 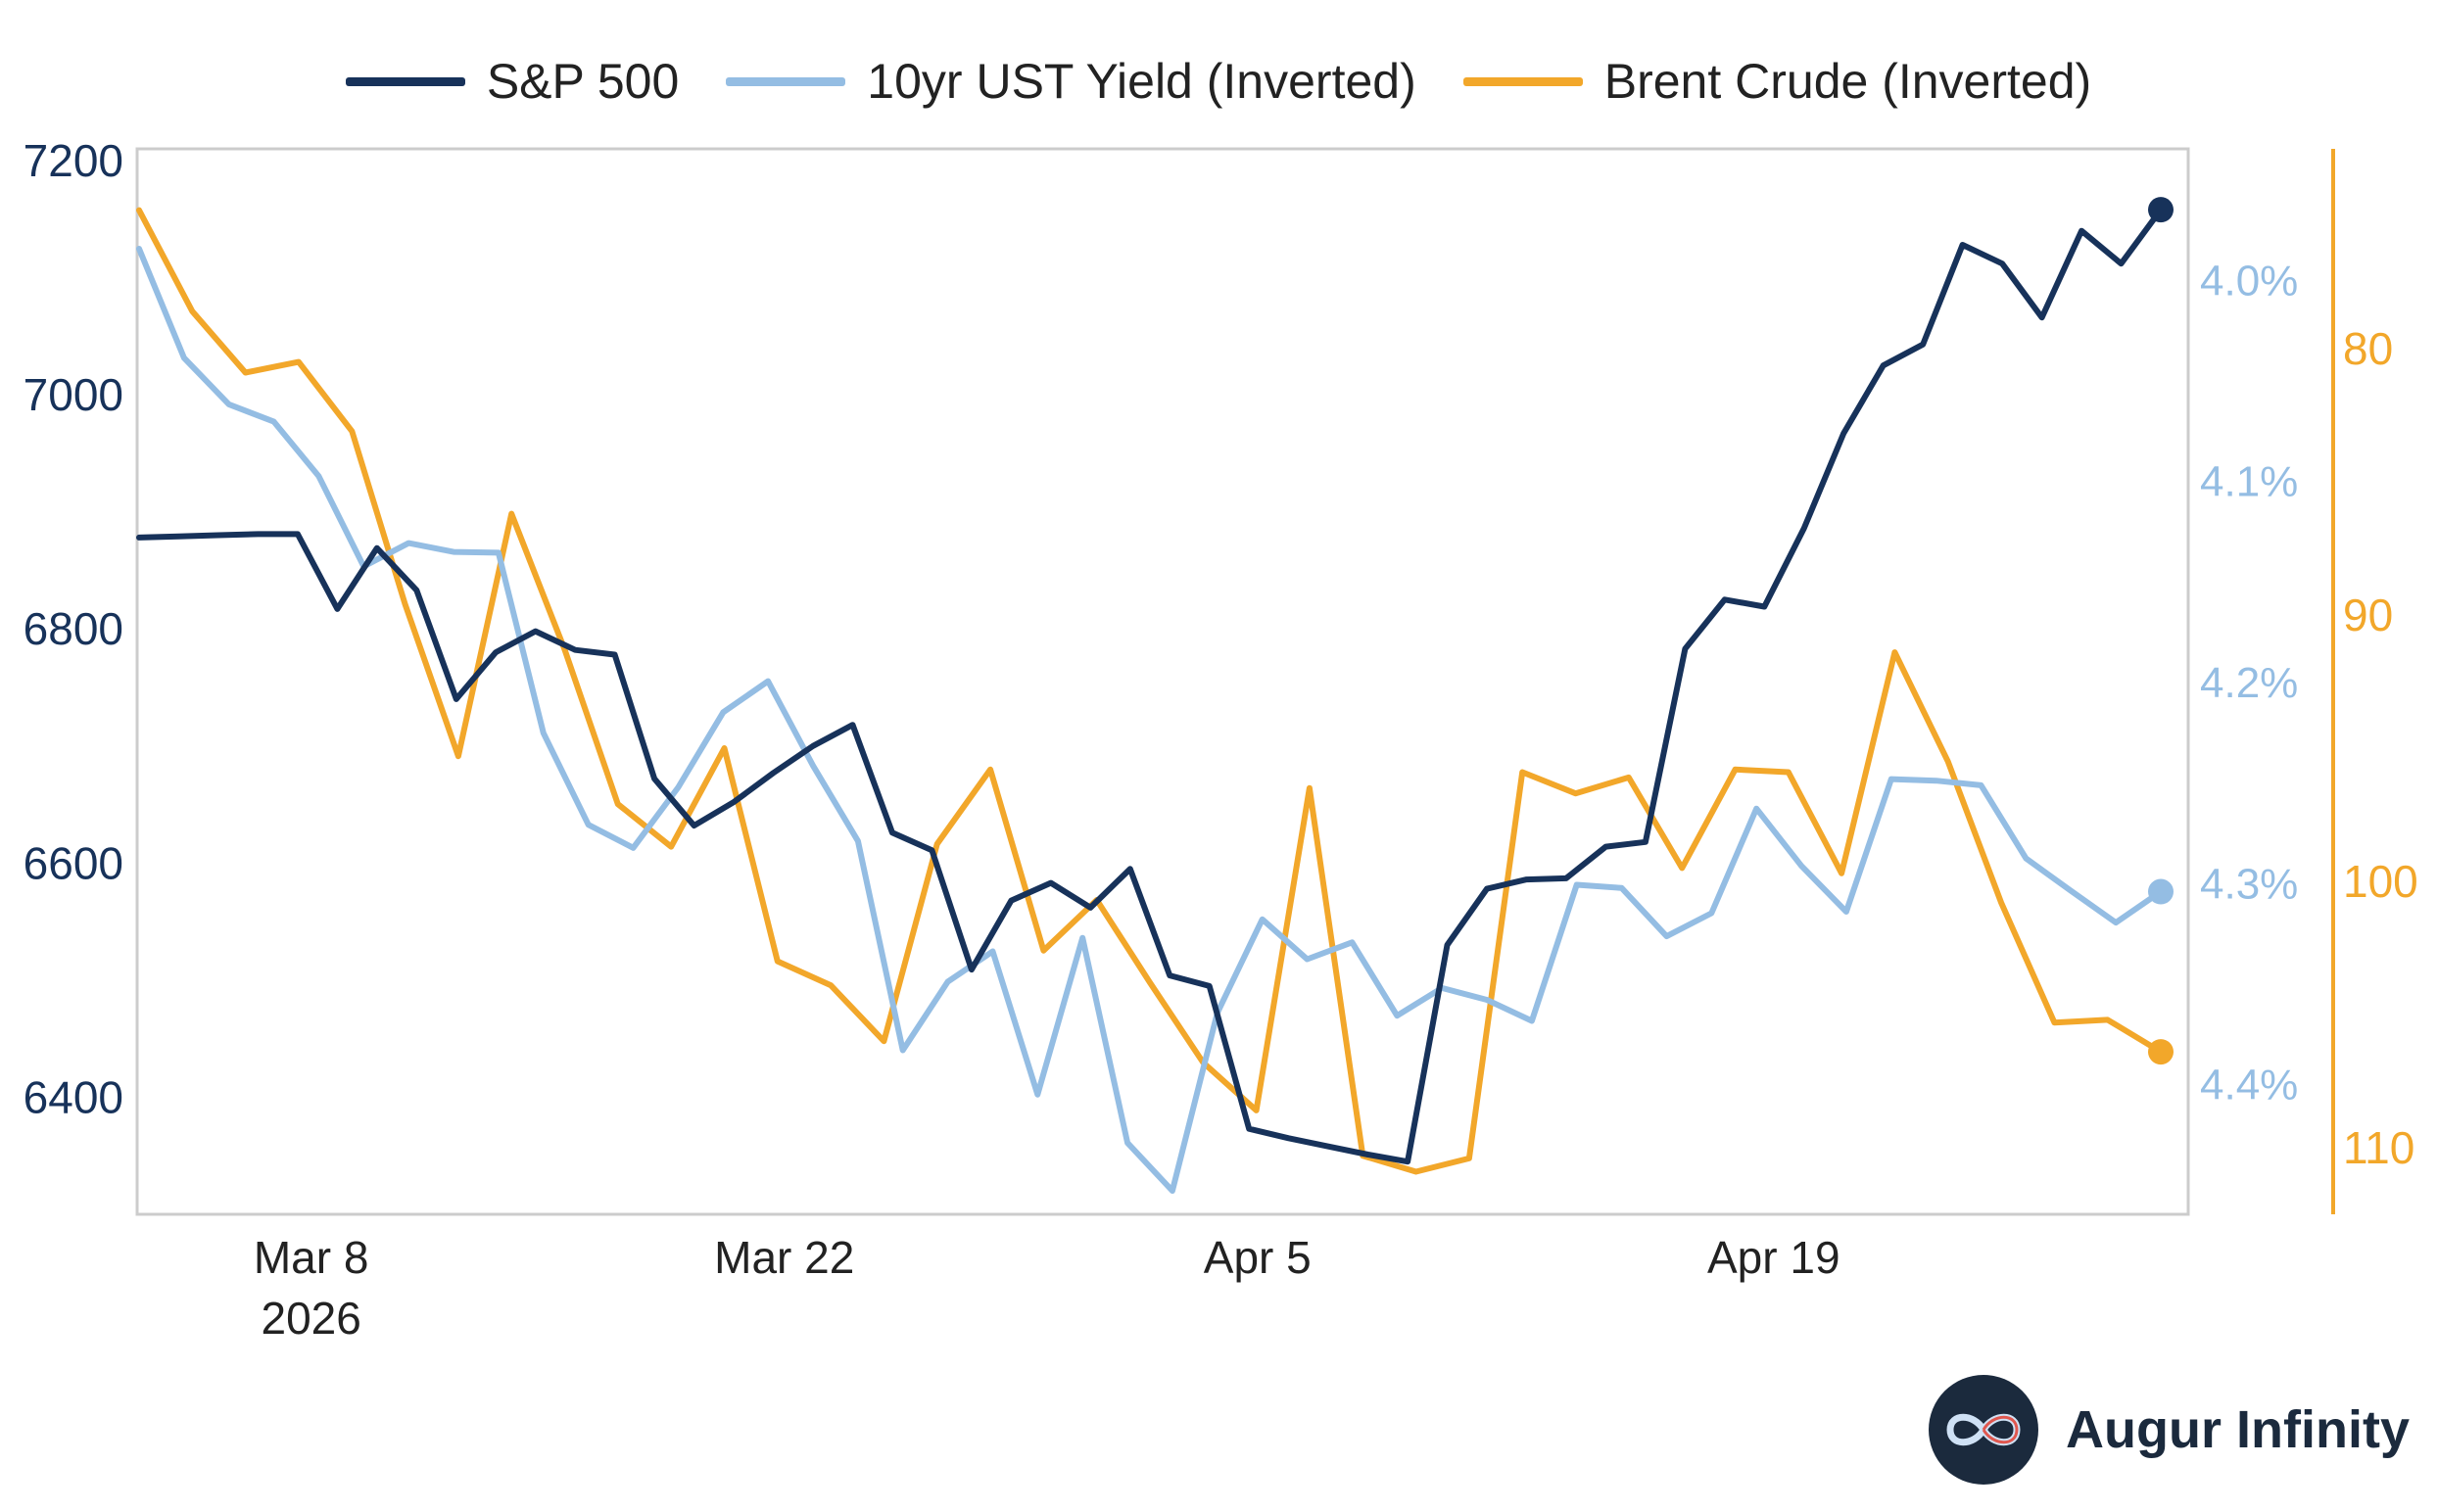 I want to click on x-tick-label: Apr 5, so click(x=1258, y=1257).